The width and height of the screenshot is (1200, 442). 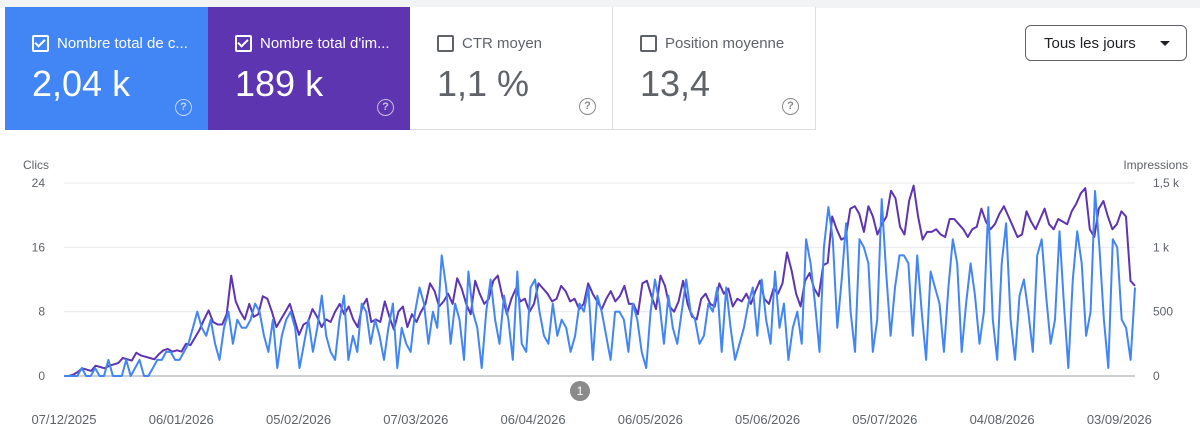 I want to click on annotation-marker-circle, so click(x=580, y=391).